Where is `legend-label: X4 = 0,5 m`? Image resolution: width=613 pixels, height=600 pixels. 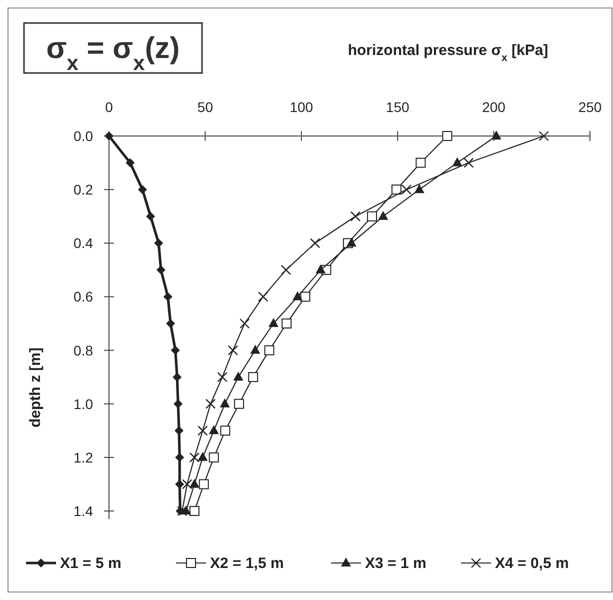 legend-label: X4 = 0,5 m is located at coordinates (532, 563).